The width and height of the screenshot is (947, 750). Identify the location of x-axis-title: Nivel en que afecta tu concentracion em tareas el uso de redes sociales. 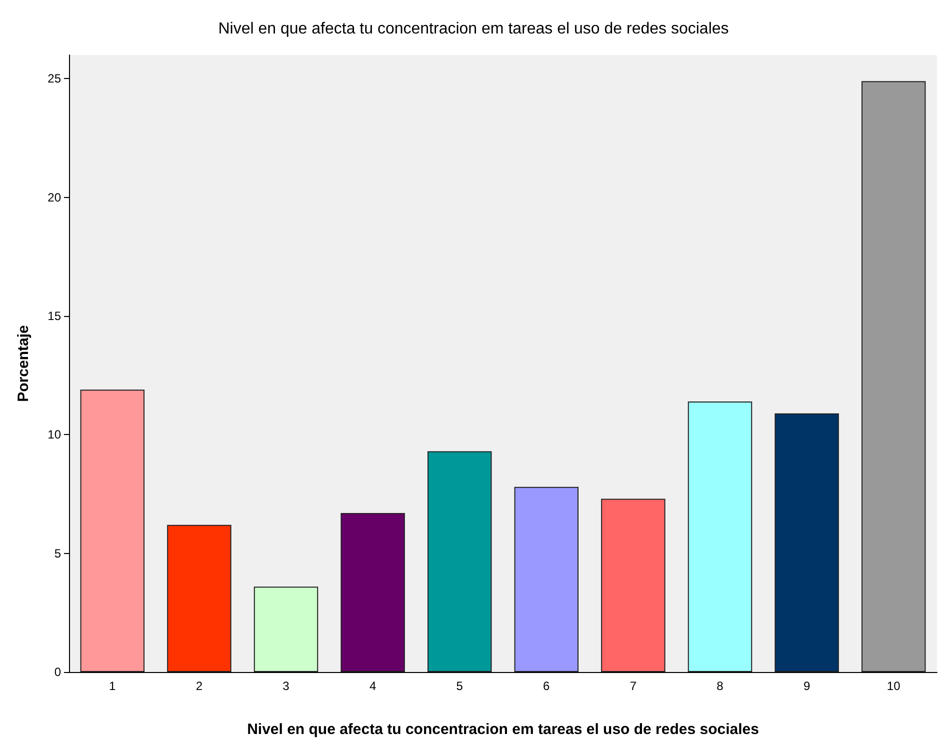
(503, 729).